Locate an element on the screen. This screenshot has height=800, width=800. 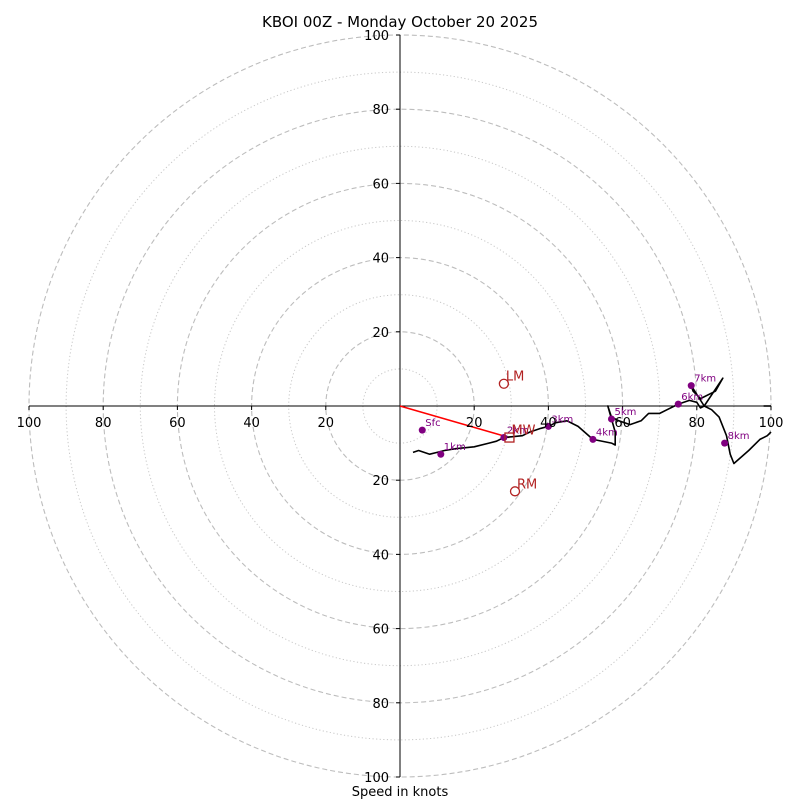
height-marker-8km is located at coordinates (725, 443).